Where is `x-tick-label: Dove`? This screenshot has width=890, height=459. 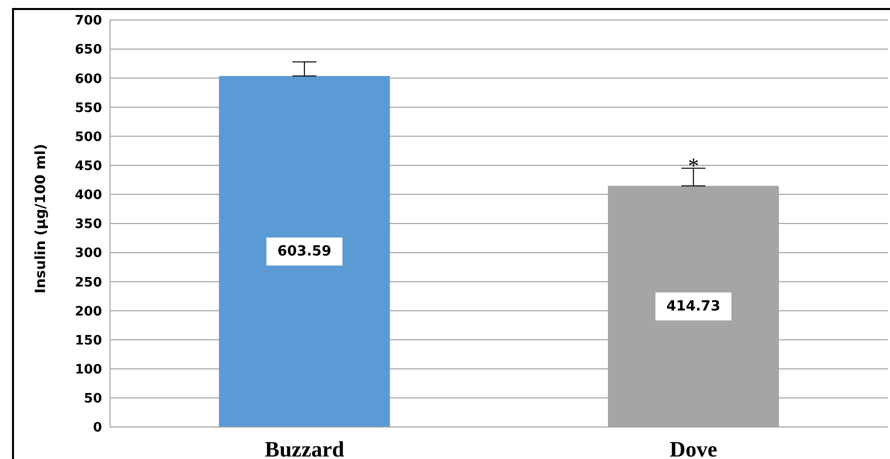
x-tick-label: Dove is located at coordinates (694, 447).